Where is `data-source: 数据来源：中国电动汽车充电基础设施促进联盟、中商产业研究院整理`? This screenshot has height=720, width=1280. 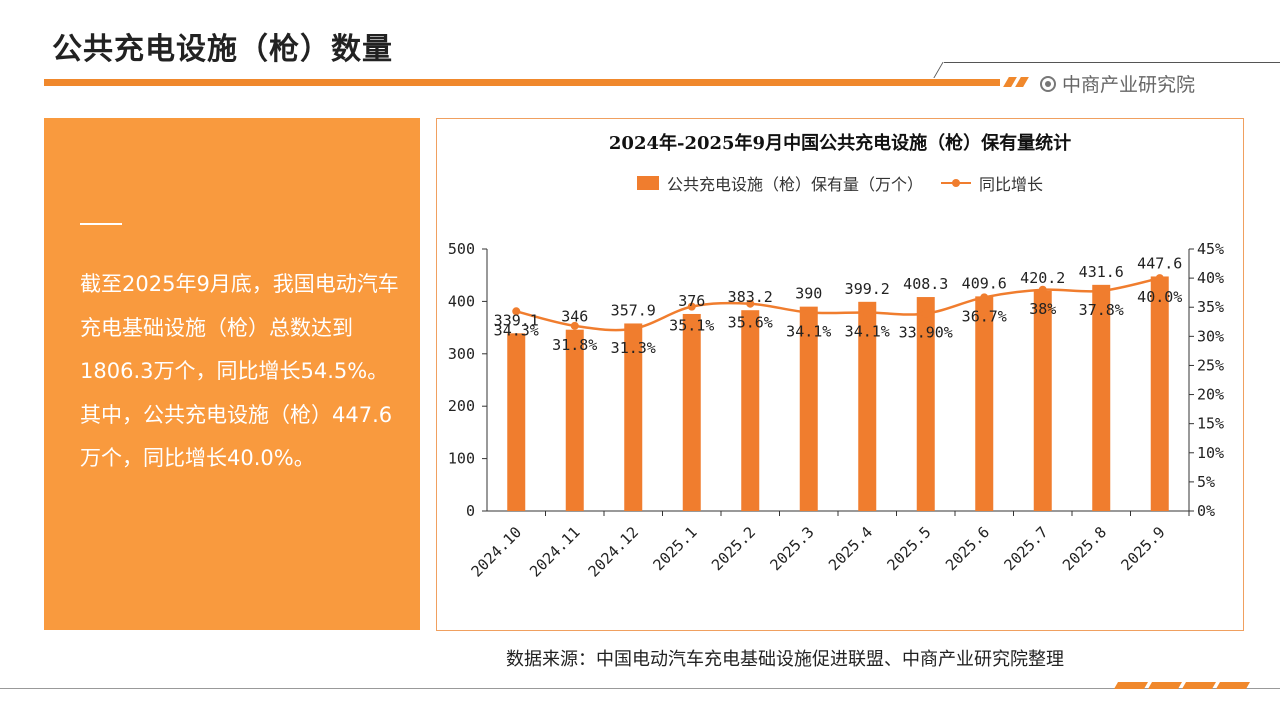
data-source: 数据来源：中国电动汽车充电基础设施促进联盟、中商产业研究院整理 is located at coordinates (785, 659).